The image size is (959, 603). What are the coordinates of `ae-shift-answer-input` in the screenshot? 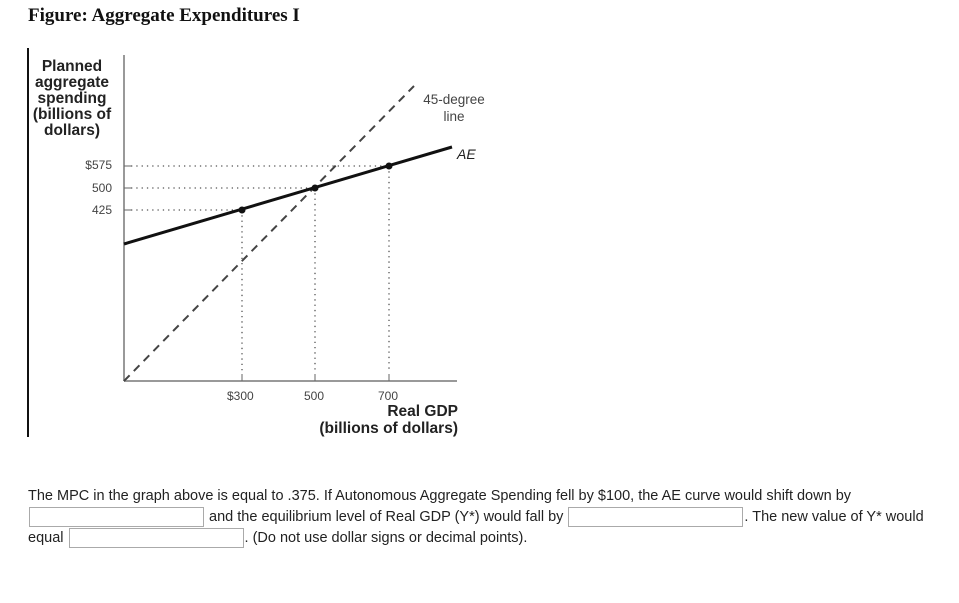 It's located at (116, 517).